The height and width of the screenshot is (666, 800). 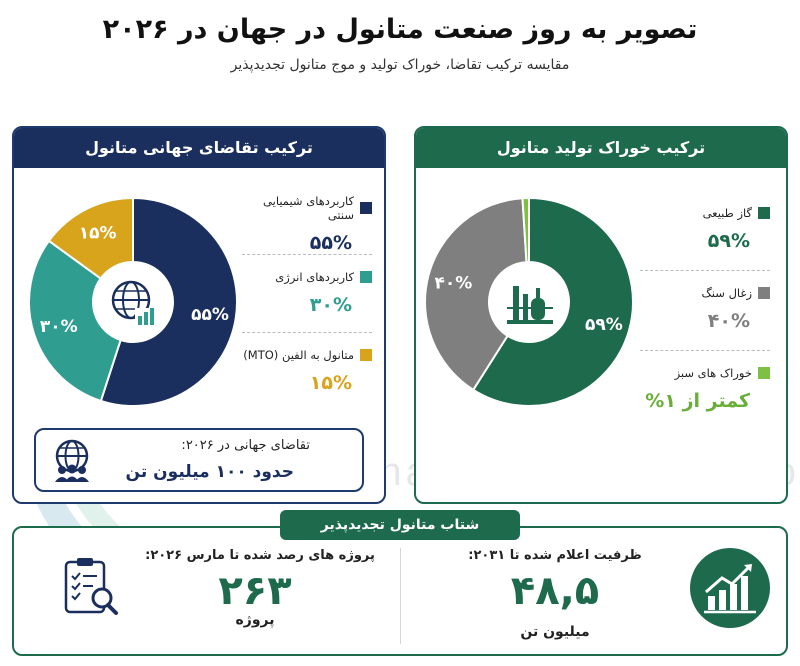 I want to click on slice-label: ۴۰%, so click(x=454, y=284).